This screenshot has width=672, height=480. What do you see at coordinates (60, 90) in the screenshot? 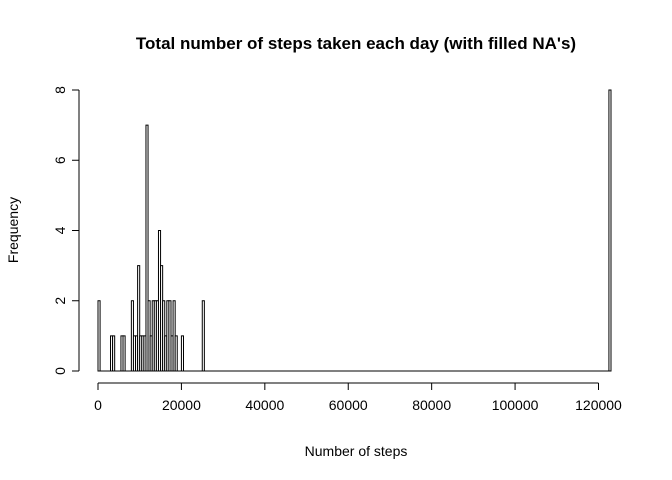
I see `y-tick-label: 8` at bounding box center [60, 90].